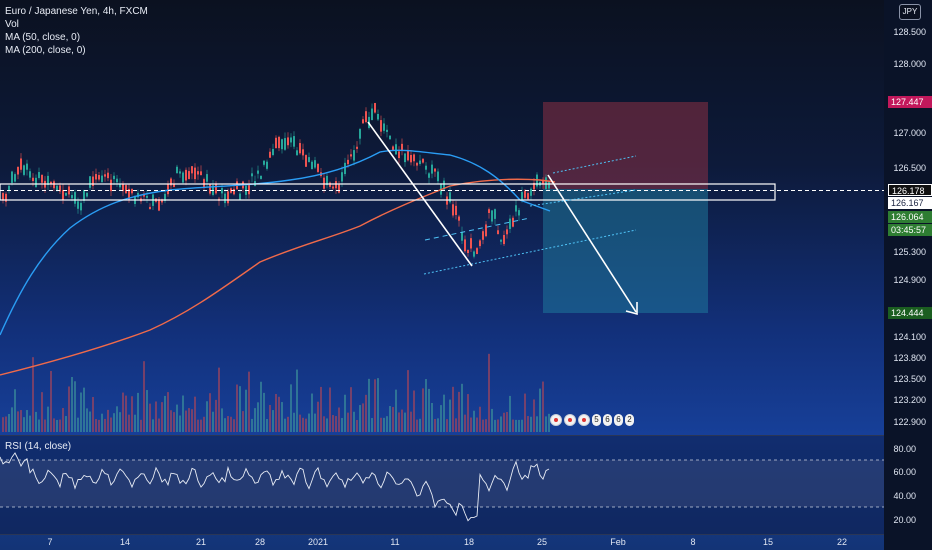 Image resolution: width=932 pixels, height=550 pixels. I want to click on economic-events: 5 6 6 2, so click(592, 420).